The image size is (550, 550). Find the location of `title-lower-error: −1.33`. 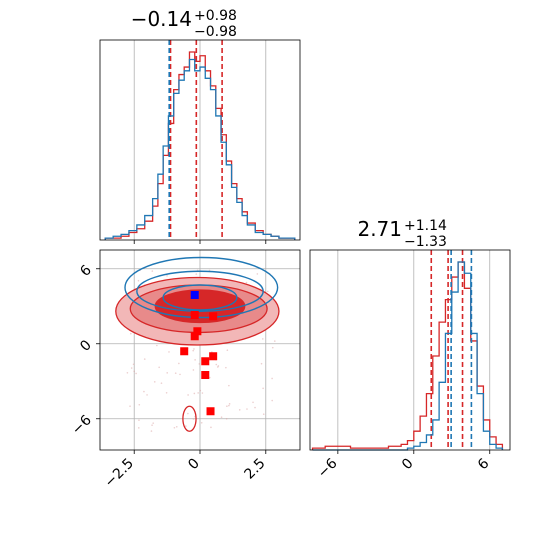

title-lower-error: −1.33 is located at coordinates (425, 242).